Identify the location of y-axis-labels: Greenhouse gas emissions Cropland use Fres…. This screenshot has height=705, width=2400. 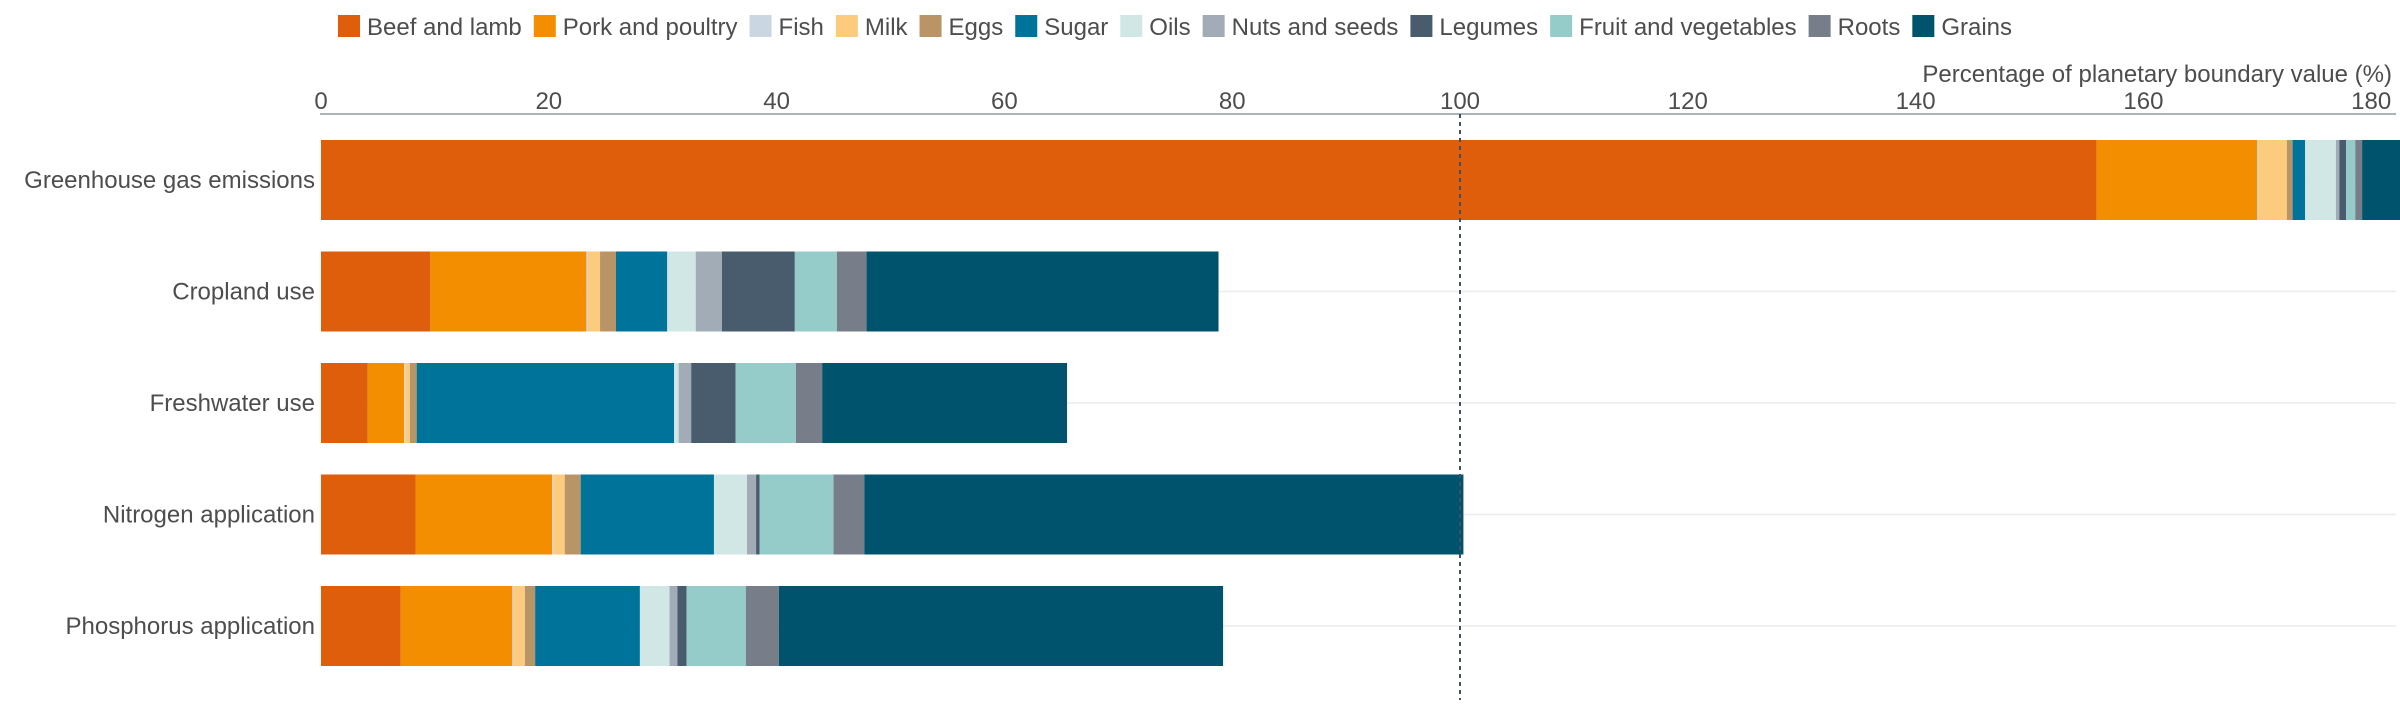
(169, 403).